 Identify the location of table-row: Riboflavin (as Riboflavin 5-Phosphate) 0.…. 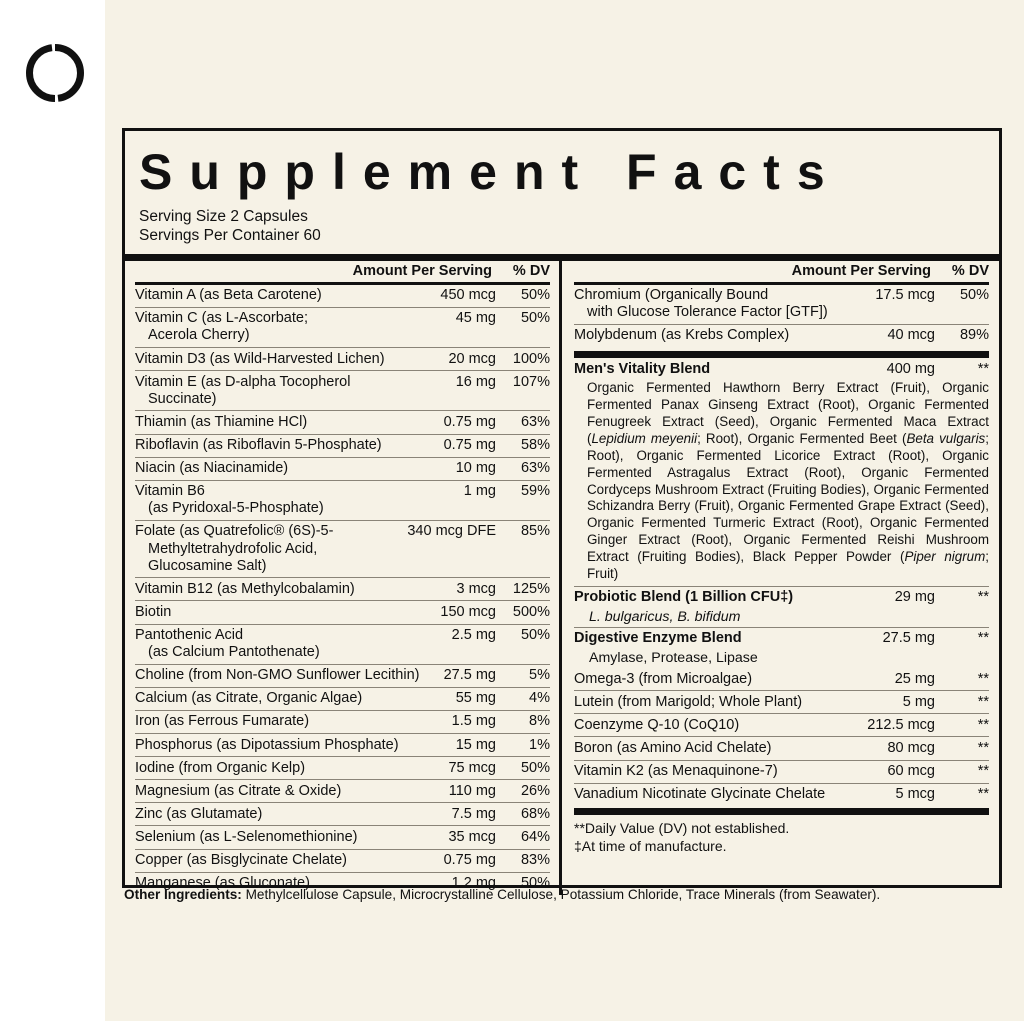
(342, 445).